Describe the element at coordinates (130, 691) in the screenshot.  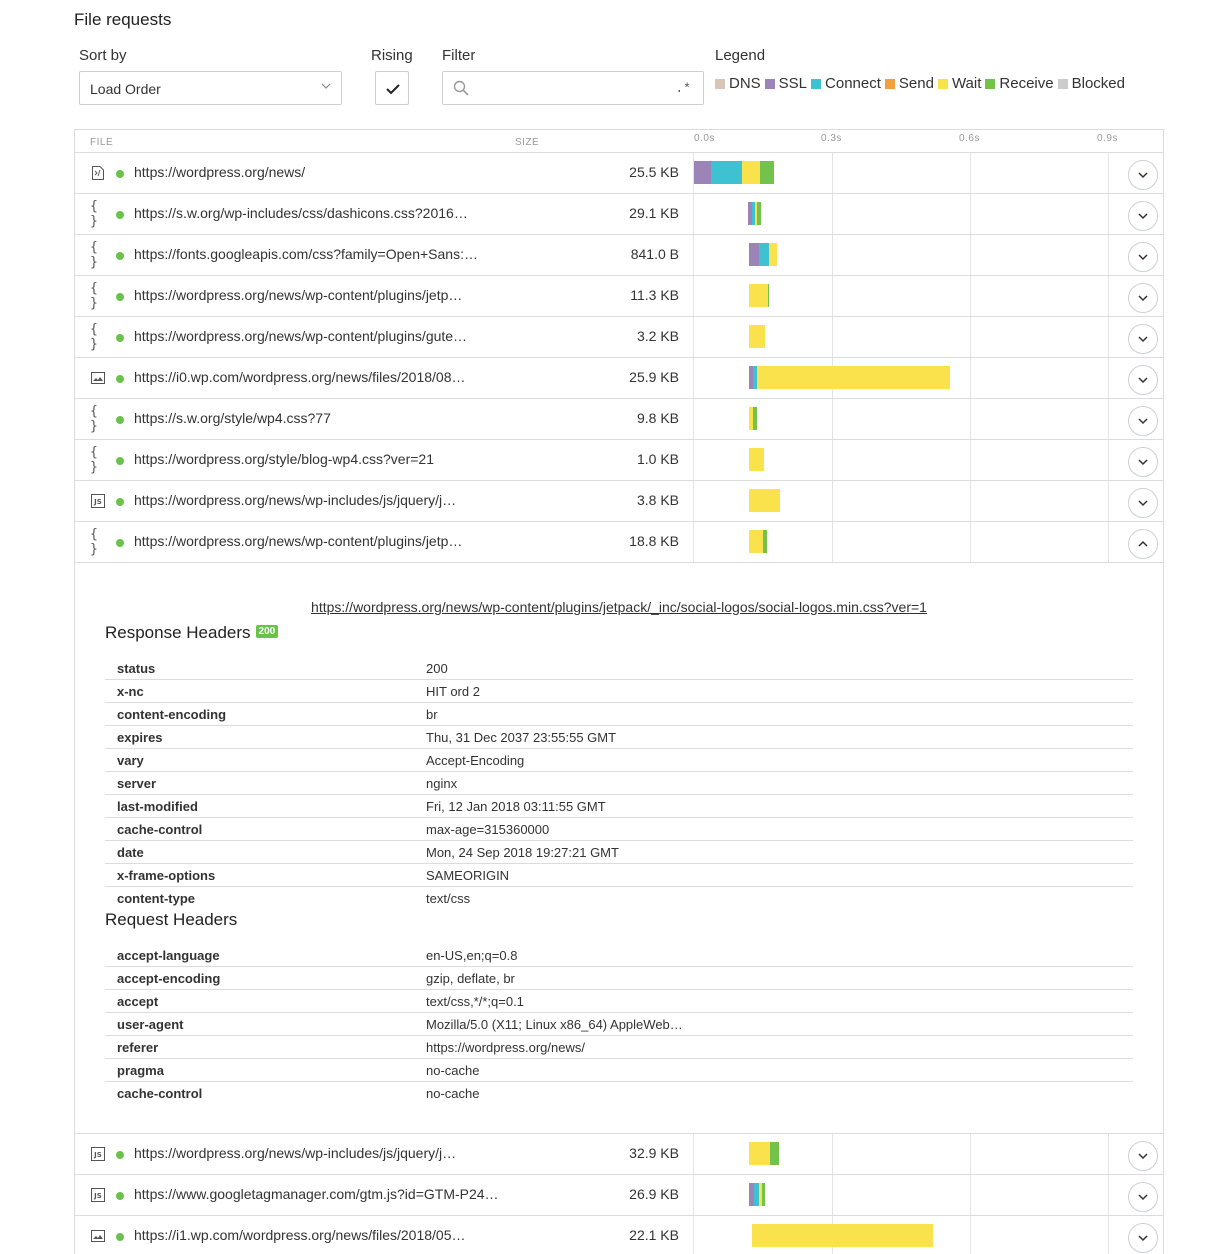
I see `header-key: x-nc` at that location.